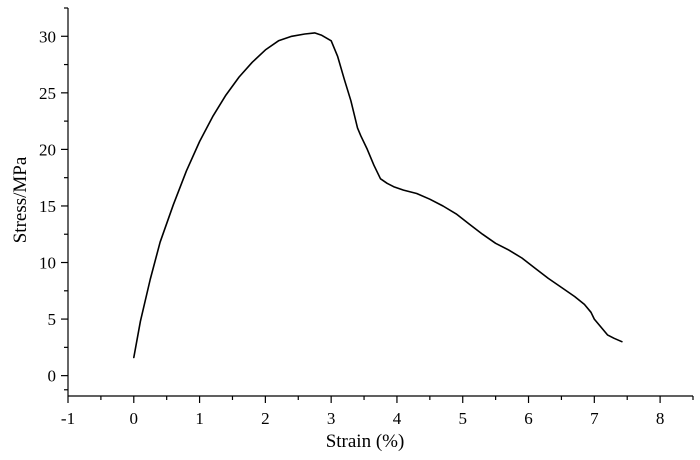 Image resolution: width=700 pixels, height=460 pixels. Describe the element at coordinates (47, 149) in the screenshot. I see `y-tick-label: 20` at that location.